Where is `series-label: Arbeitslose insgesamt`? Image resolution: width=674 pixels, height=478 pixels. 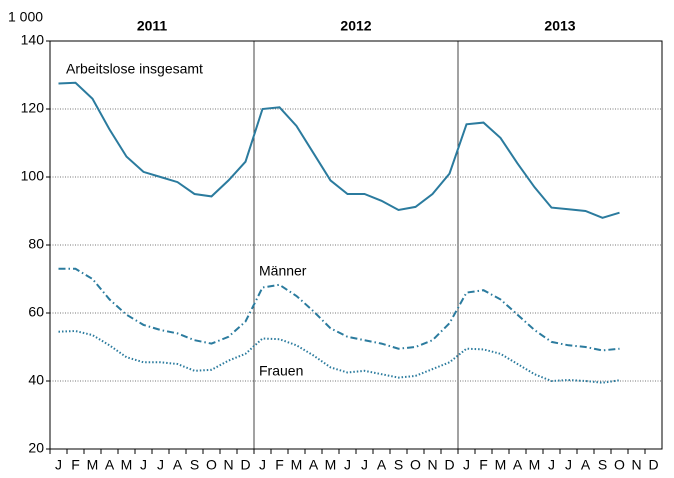
series-label: Arbeitslose insgesamt is located at coordinates (134, 69).